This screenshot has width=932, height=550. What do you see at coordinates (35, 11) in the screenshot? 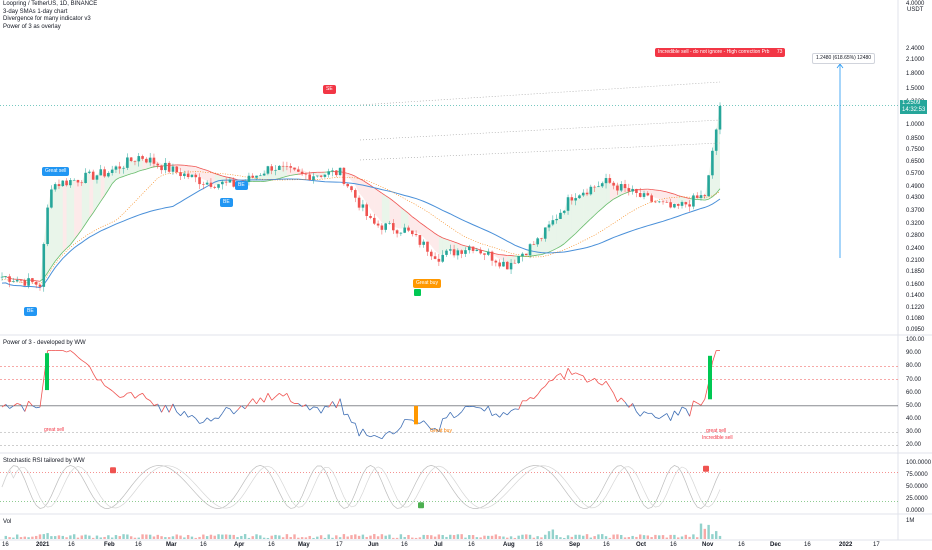
I see `study-label-sma: 3-day SMAs 1-day chart` at bounding box center [35, 11].